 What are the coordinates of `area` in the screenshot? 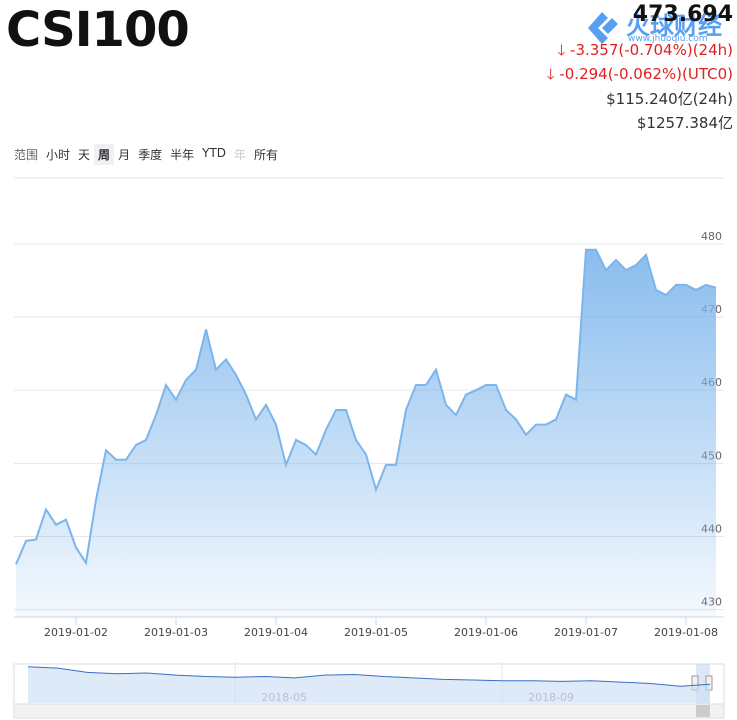 It's located at (369, 684).